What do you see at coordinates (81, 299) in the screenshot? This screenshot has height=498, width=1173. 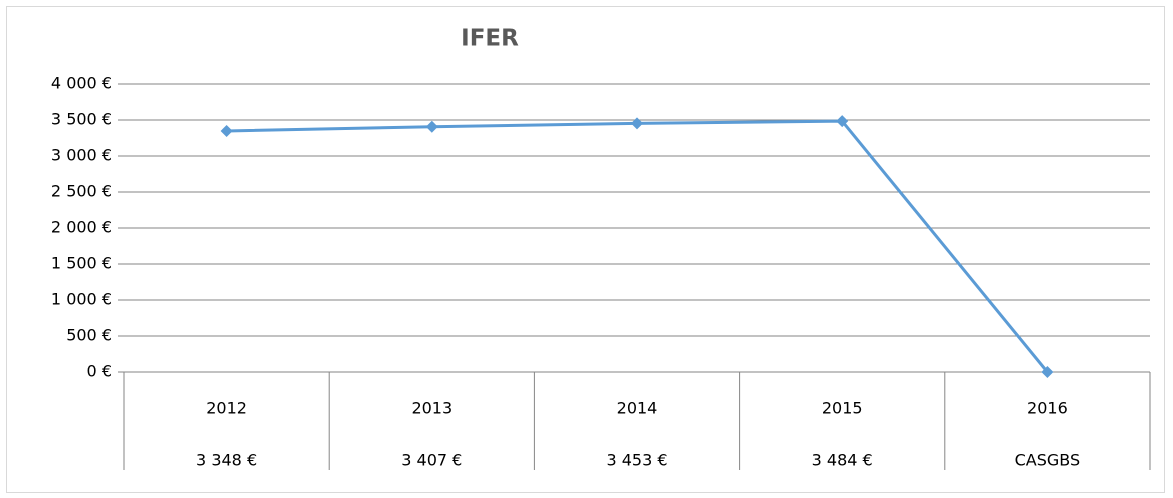 I see `y-tick-label: 1 000 €` at bounding box center [81, 299].